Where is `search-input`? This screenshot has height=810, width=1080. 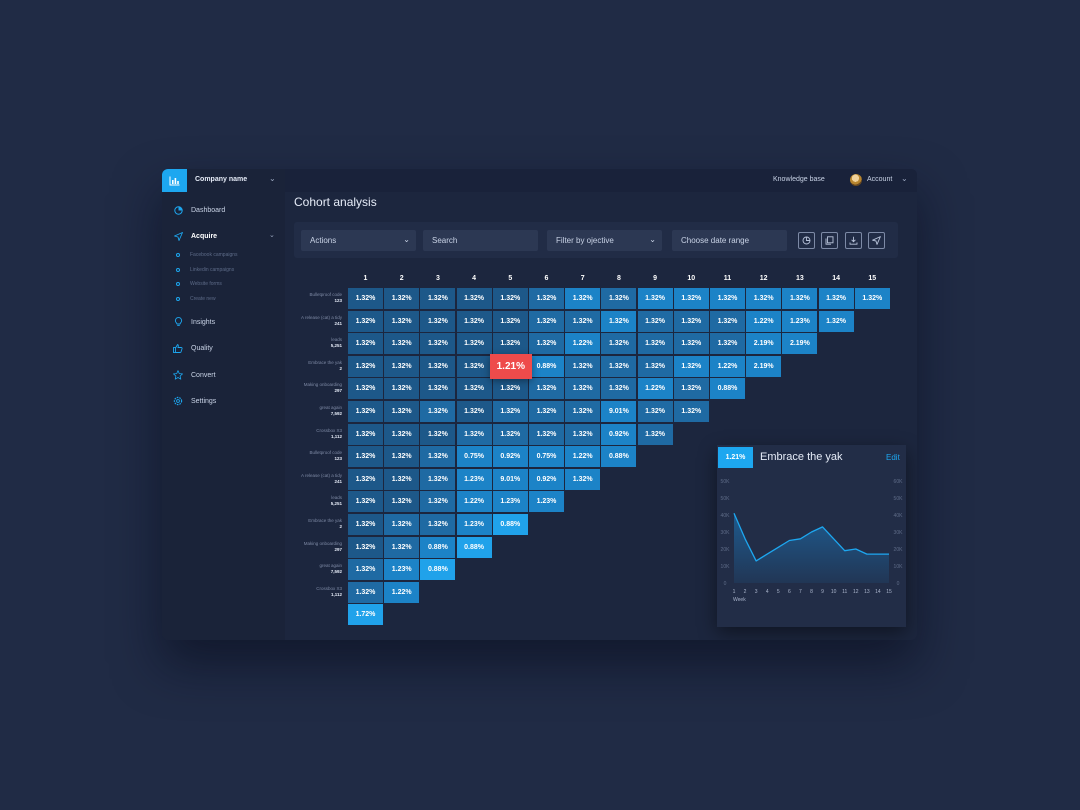 search-input is located at coordinates (480, 240).